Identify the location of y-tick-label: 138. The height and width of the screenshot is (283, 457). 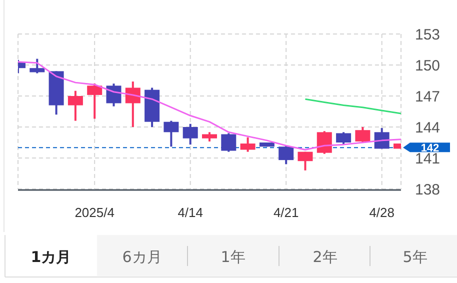
(427, 190).